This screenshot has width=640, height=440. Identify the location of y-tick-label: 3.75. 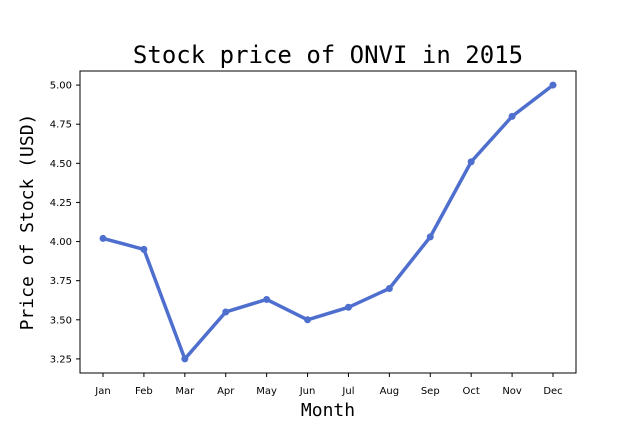
(61, 281).